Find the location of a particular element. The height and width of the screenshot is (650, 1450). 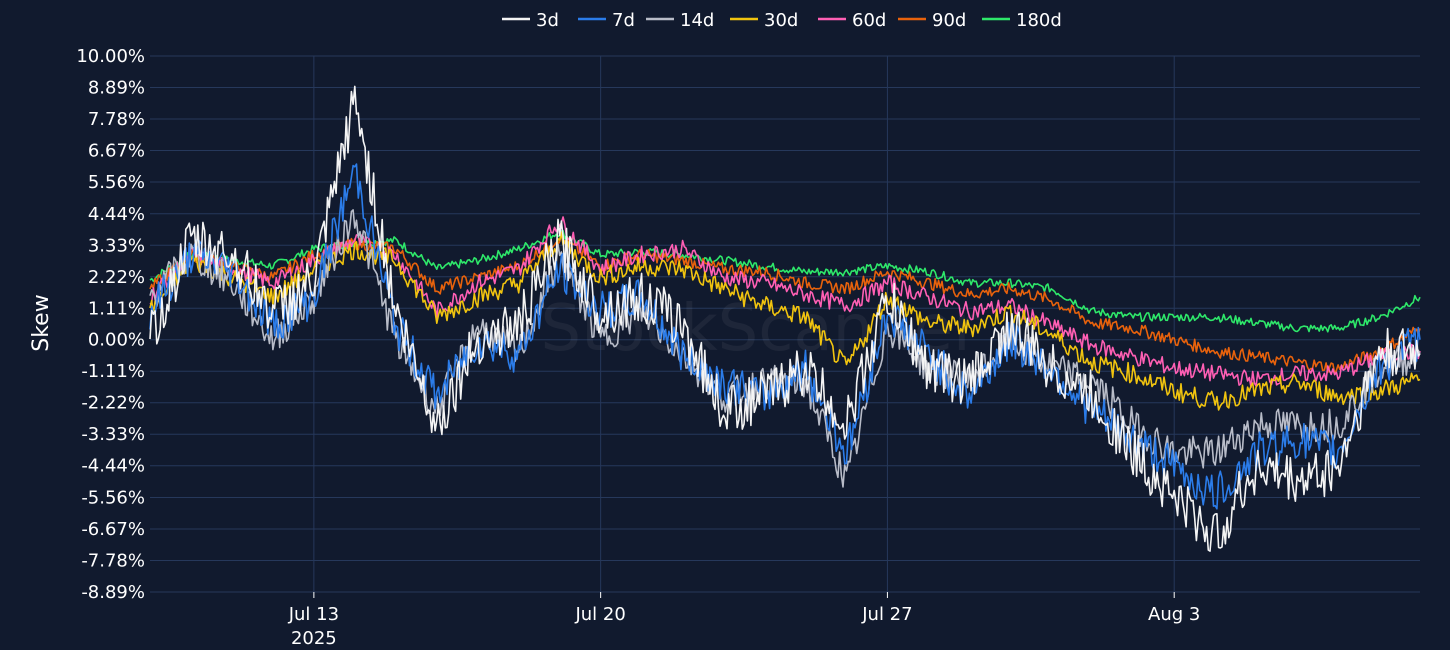

legend-item-180d: 180d is located at coordinates (1022, 20).